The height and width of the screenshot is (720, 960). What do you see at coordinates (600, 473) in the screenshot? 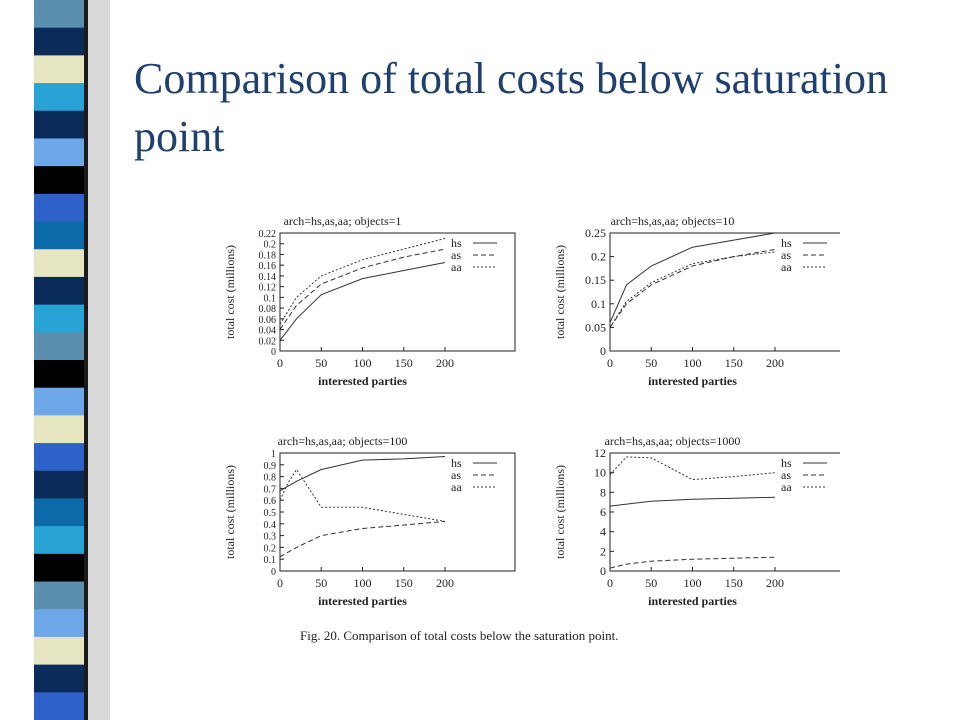
I see `y-tick-label: 10` at bounding box center [600, 473].